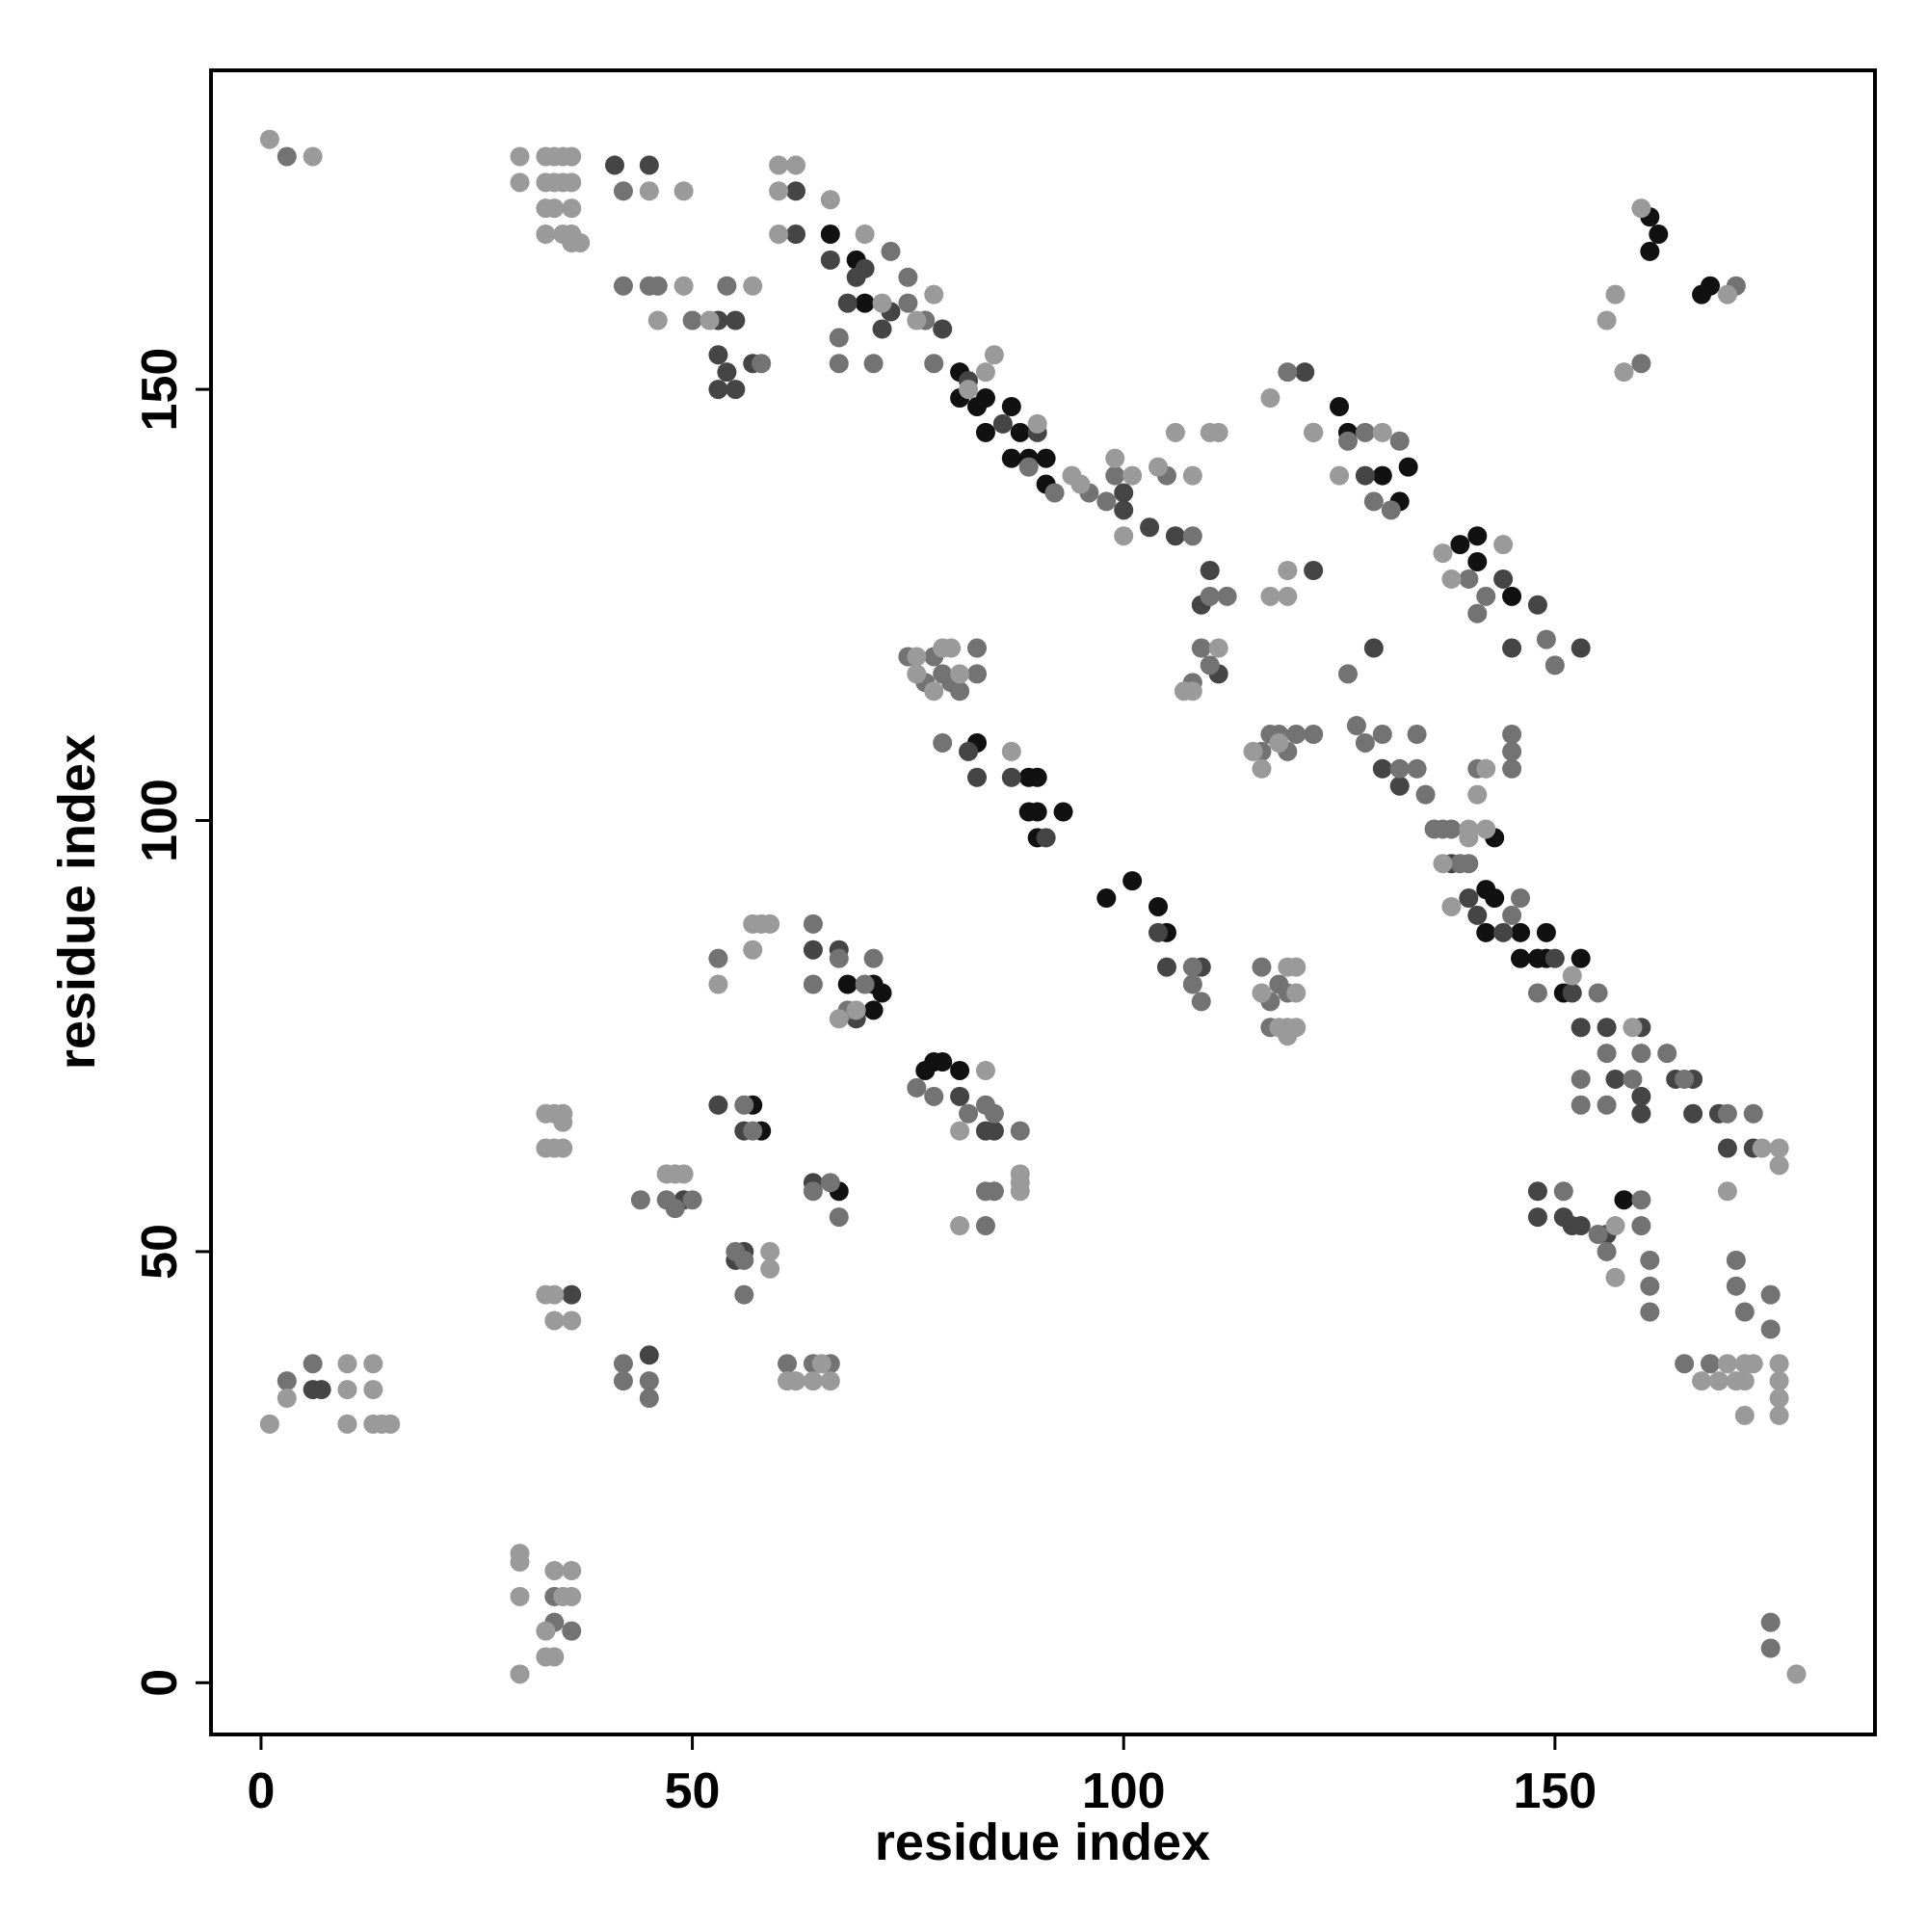  What do you see at coordinates (160, 820) in the screenshot?
I see `y-tick-label: 100` at bounding box center [160, 820].